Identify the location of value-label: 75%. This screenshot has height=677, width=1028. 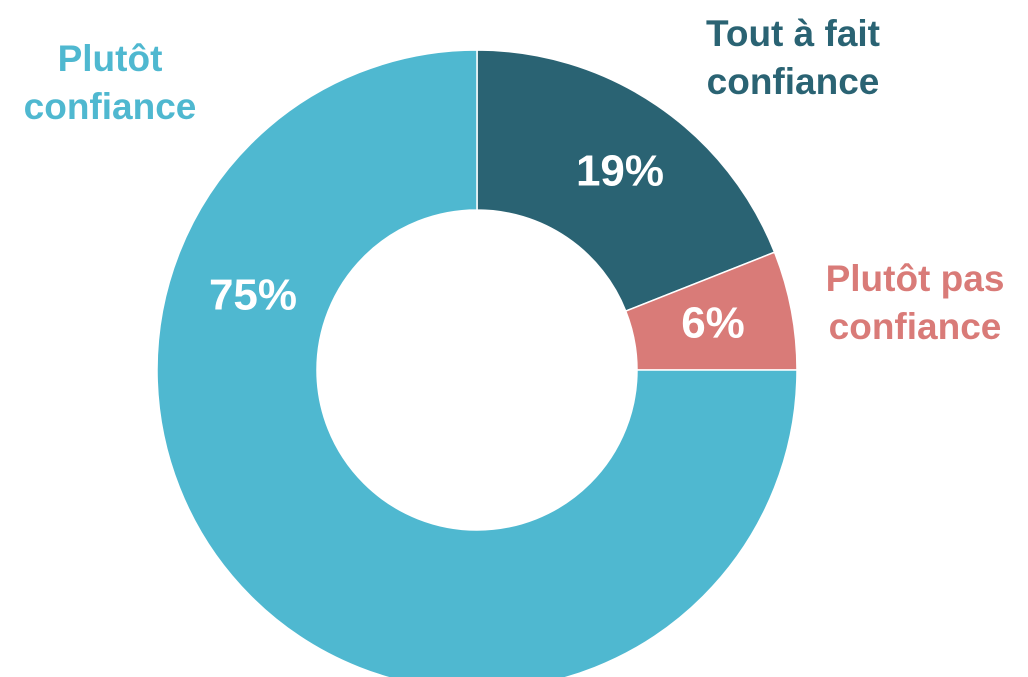
(253, 295).